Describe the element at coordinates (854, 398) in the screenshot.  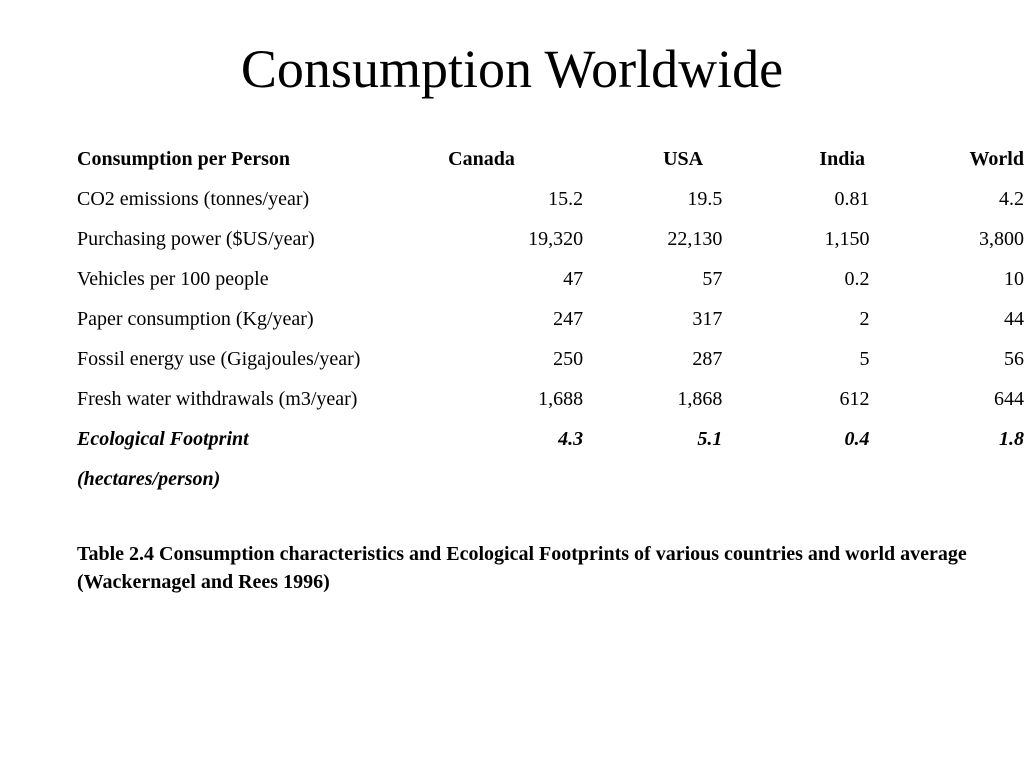
I see `cell-india: 612` at that location.